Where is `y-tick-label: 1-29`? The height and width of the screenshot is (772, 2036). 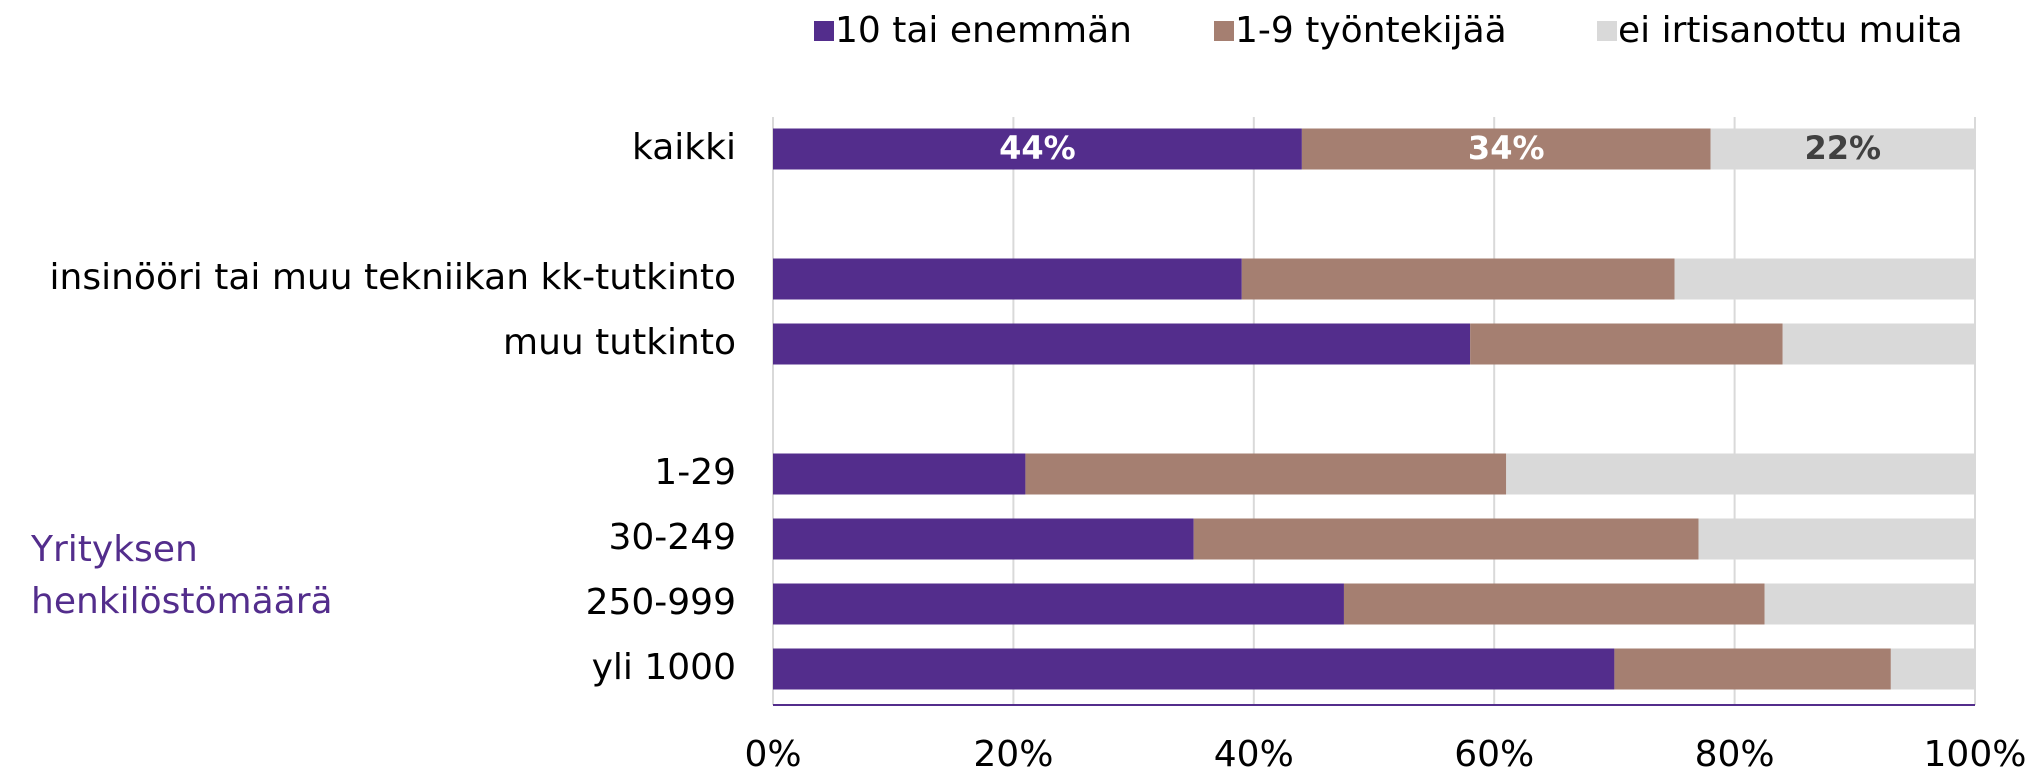
y-tick-label: 1-29 is located at coordinates (695, 472).